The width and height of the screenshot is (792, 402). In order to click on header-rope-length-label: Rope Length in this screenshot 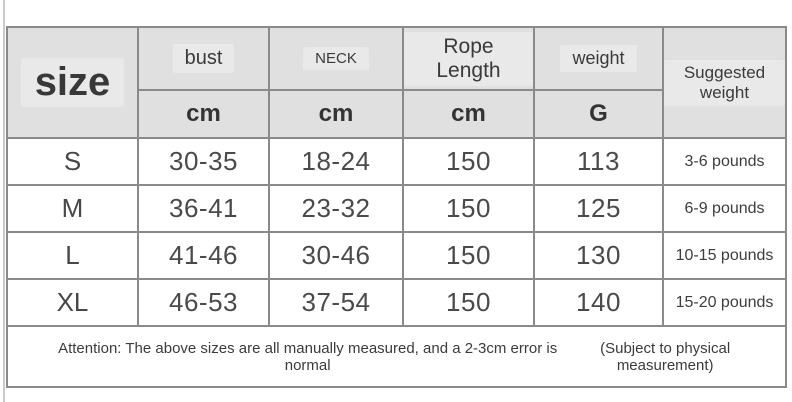, I will do `click(468, 58)`.